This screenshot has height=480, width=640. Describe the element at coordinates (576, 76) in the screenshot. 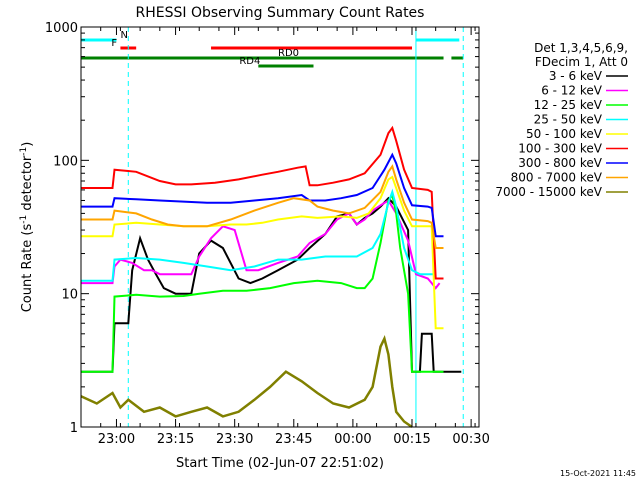

I see `legend-entry-label: 3 - 6 keV` at that location.